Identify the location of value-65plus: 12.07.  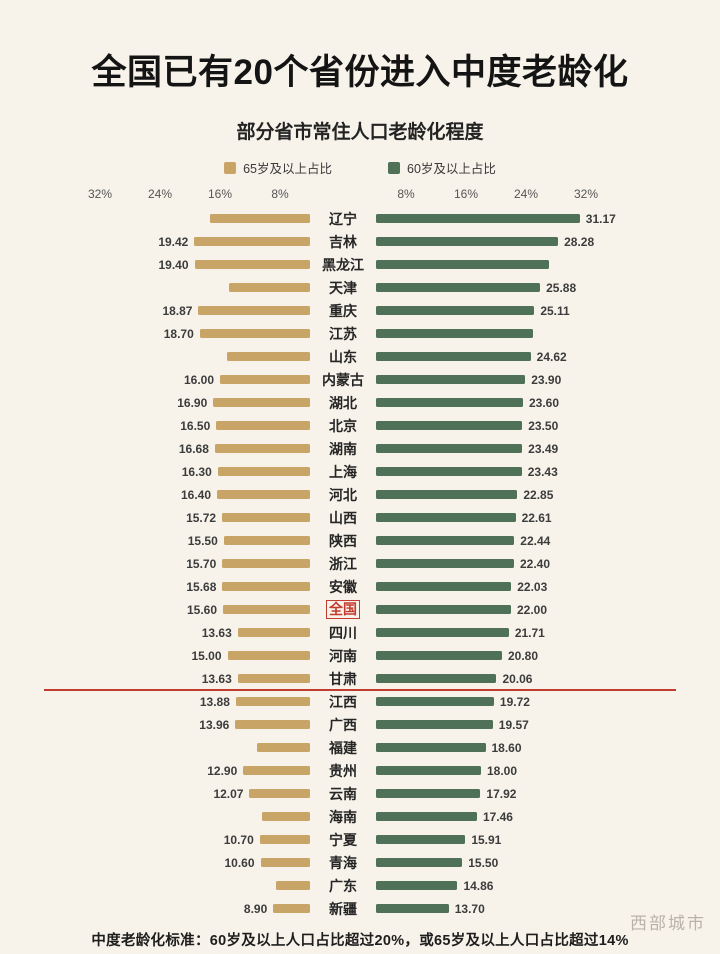
(228, 793).